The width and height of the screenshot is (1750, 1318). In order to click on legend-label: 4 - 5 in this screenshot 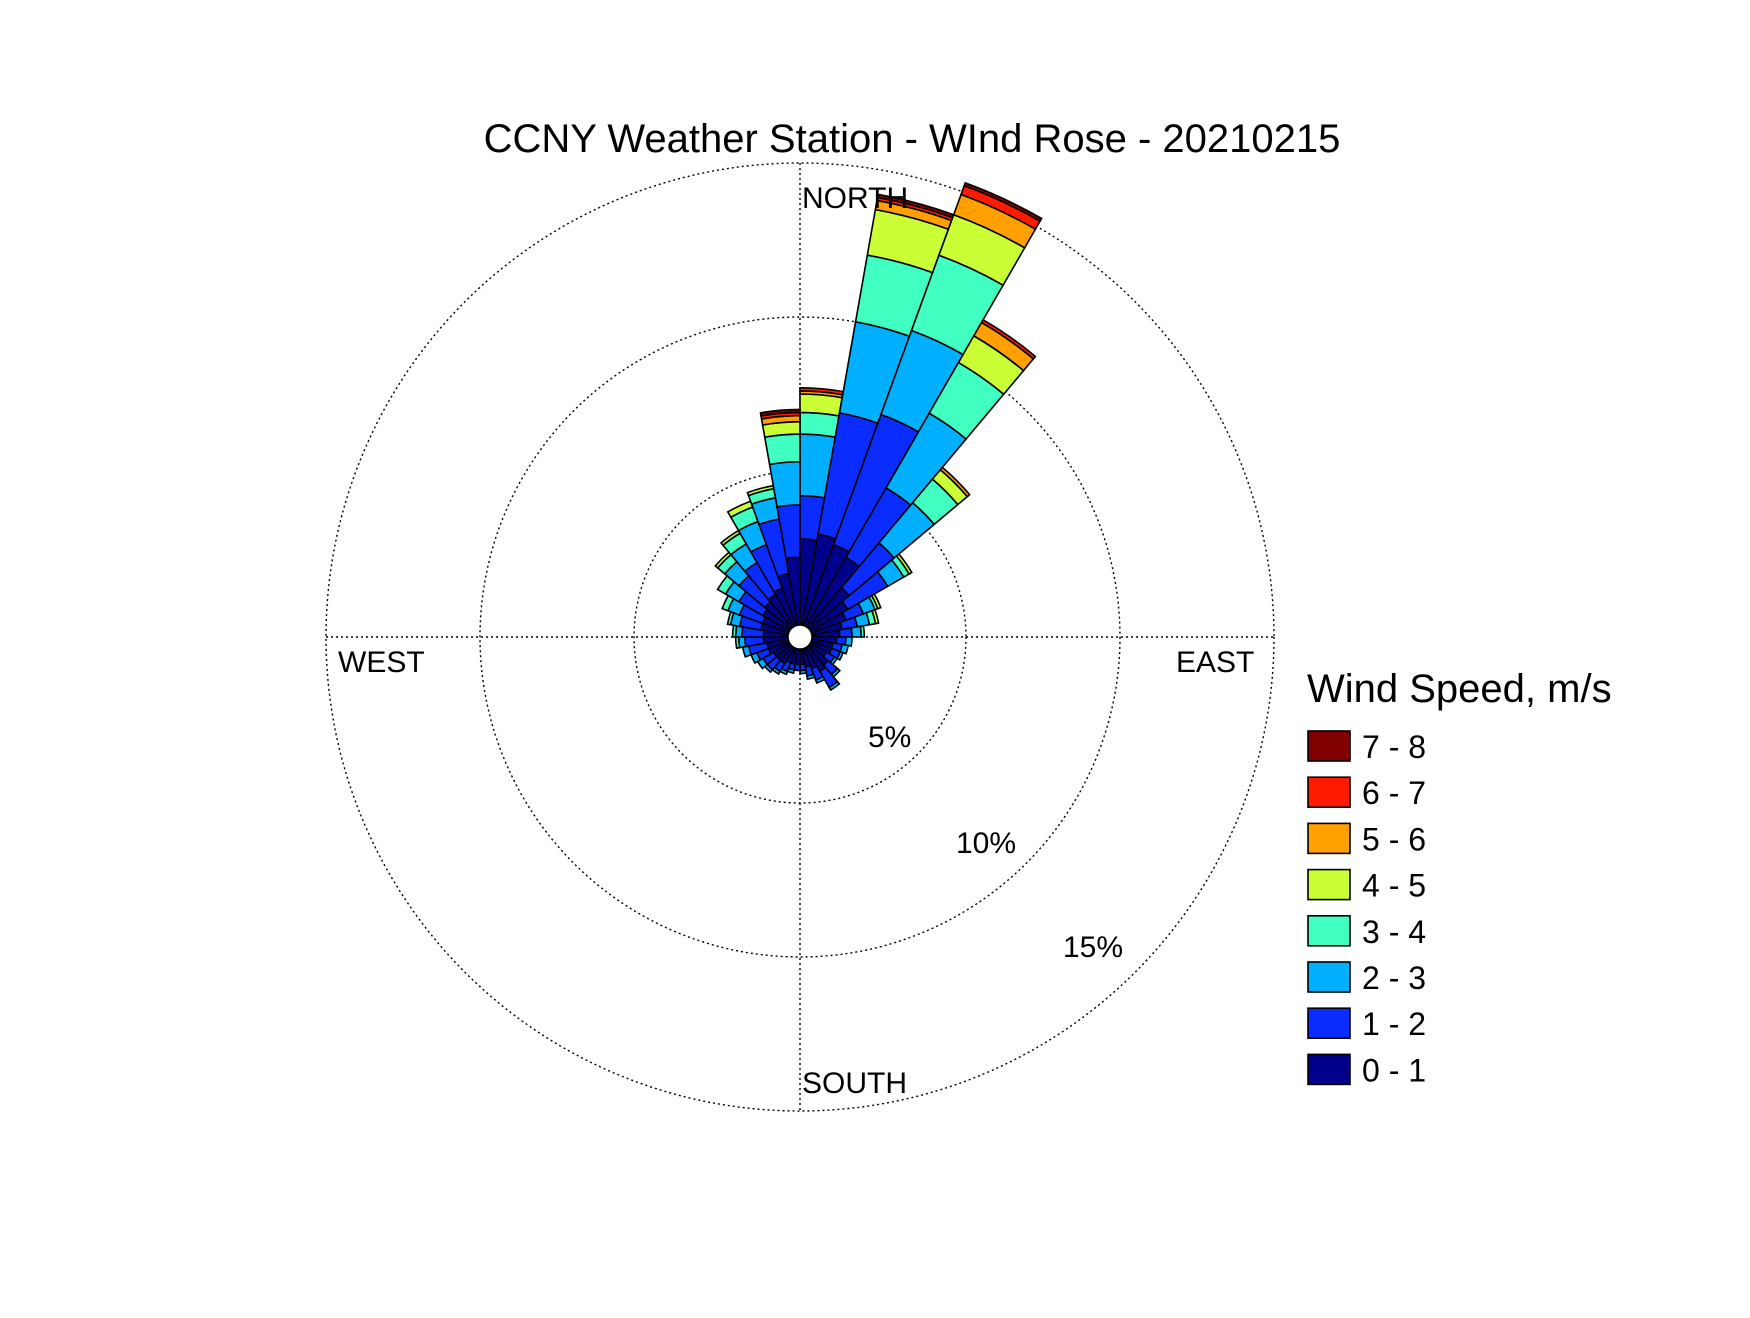, I will do `click(1394, 886)`.